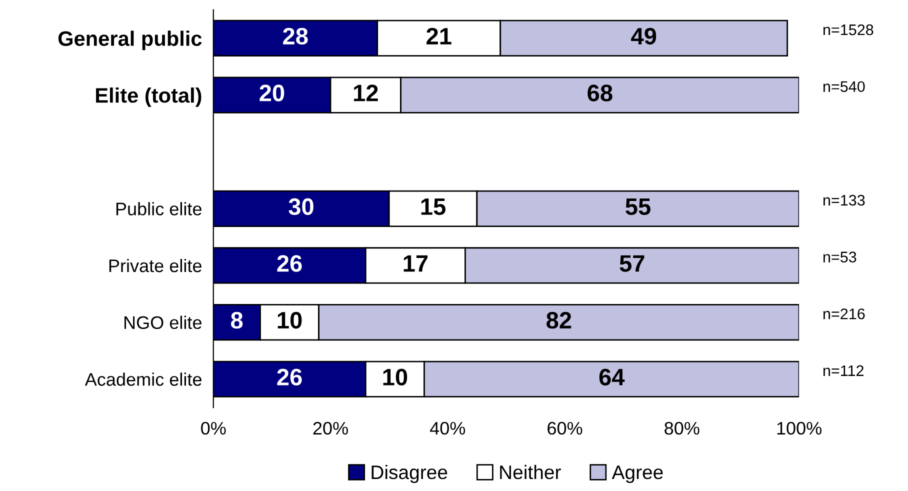 This screenshot has width=908, height=491. I want to click on y-tick-label: Elite (total), so click(149, 97).